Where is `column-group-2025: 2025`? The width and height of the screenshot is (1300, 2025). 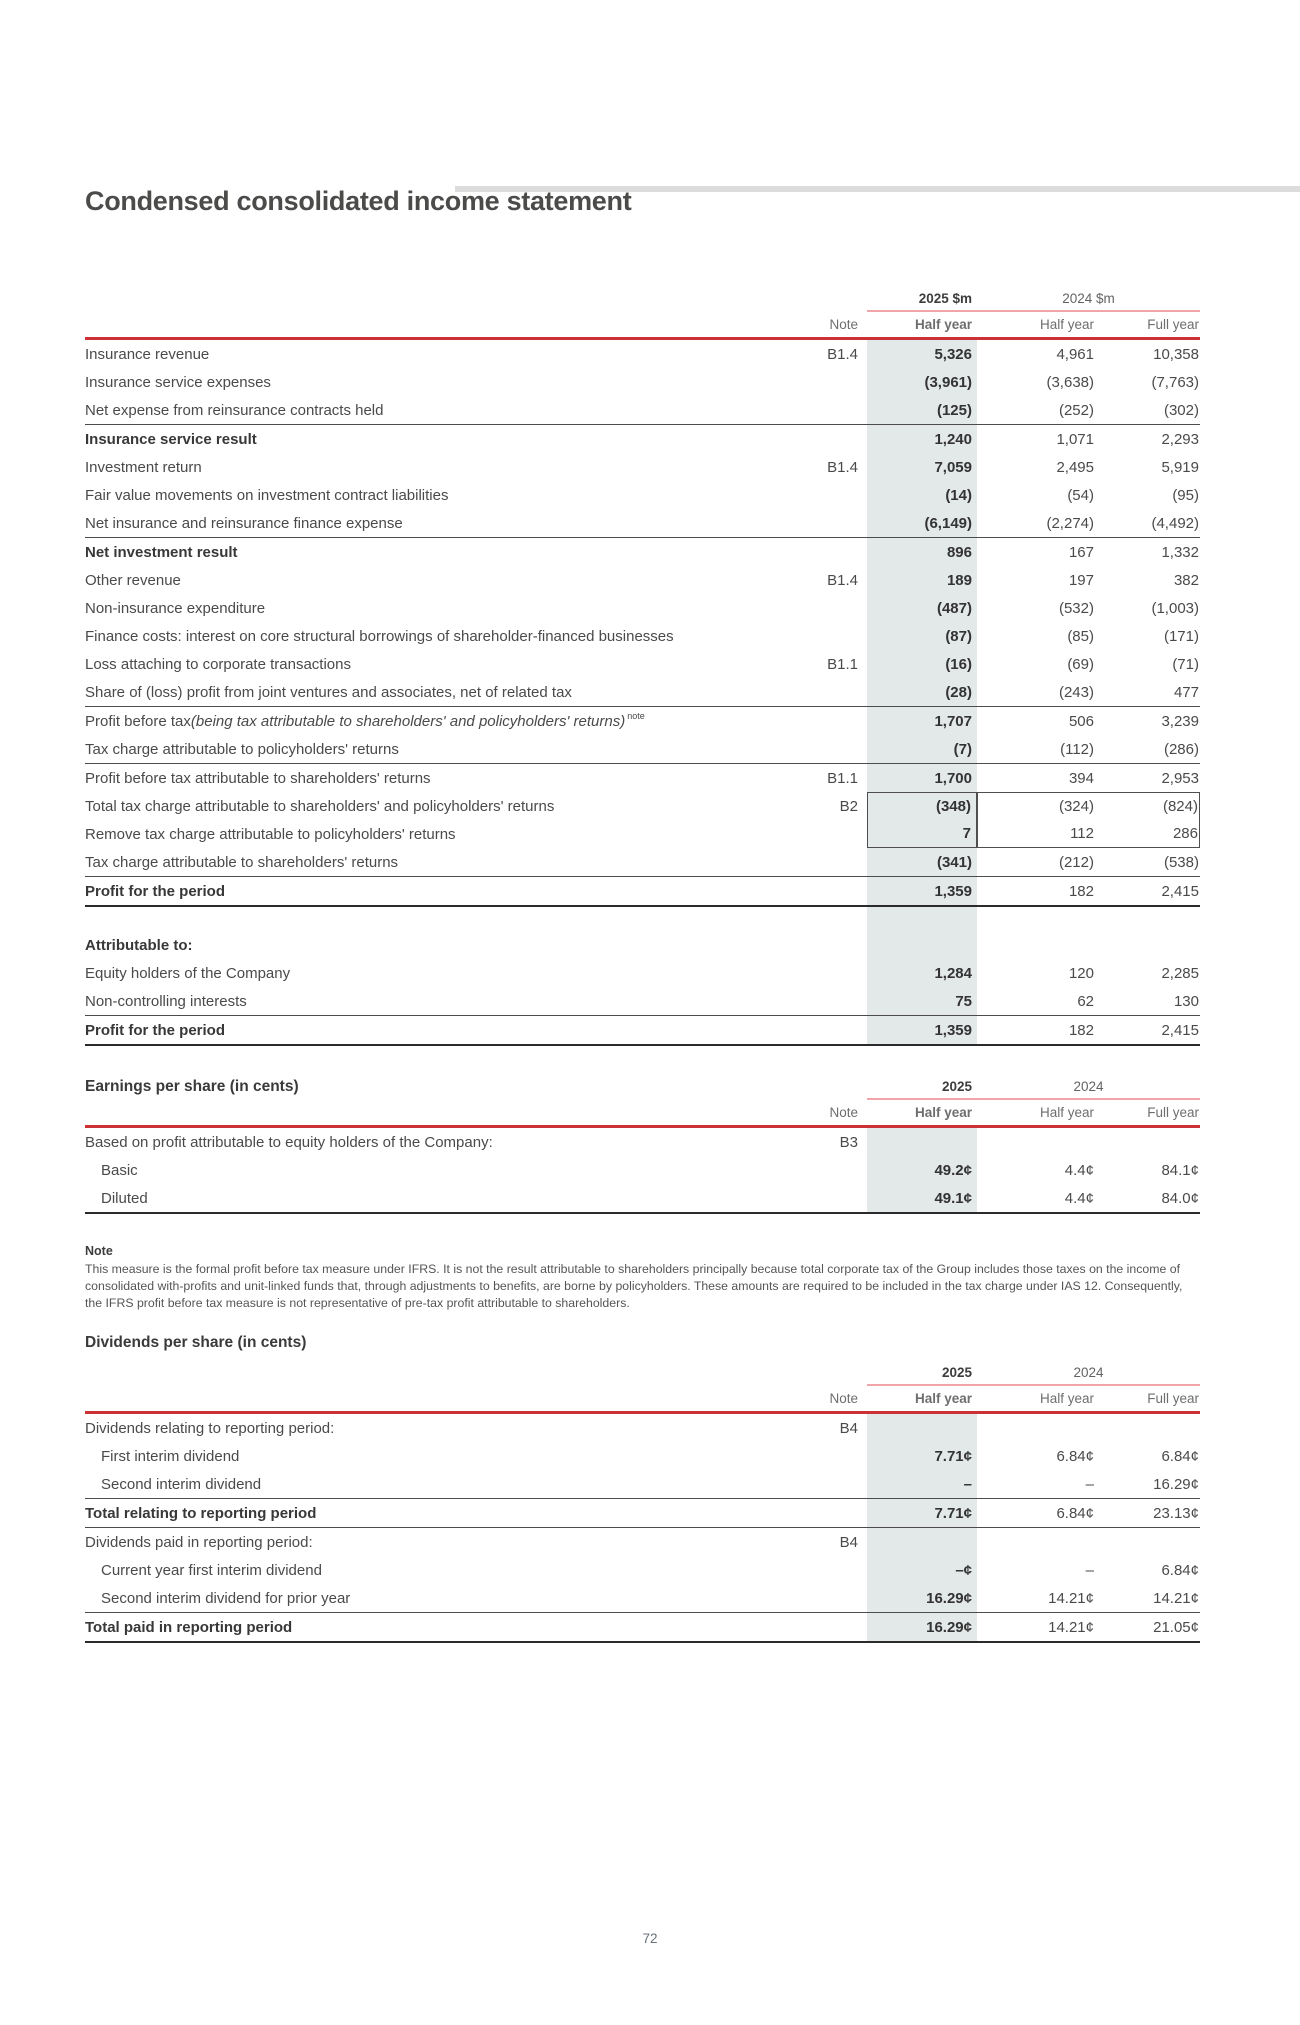 column-group-2025: 2025 is located at coordinates (922, 1089).